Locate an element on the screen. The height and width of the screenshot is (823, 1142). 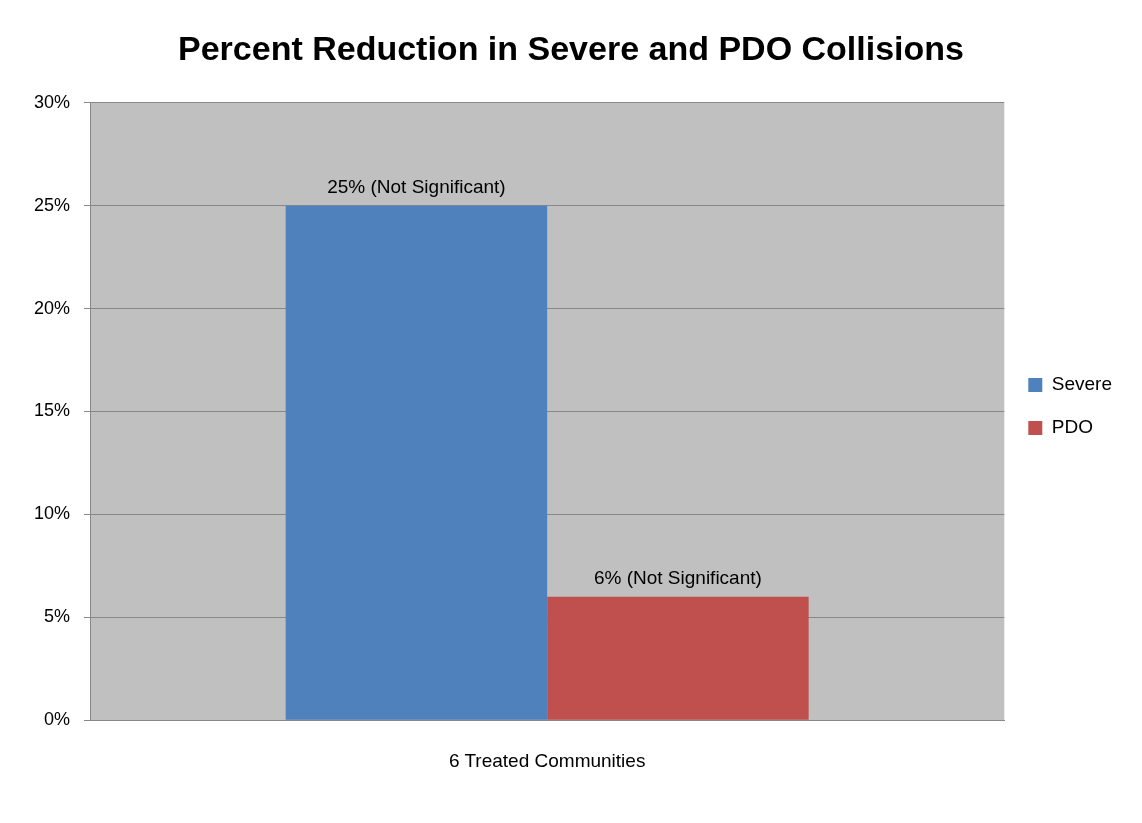
y-tick-label: 0% is located at coordinates (57, 719).